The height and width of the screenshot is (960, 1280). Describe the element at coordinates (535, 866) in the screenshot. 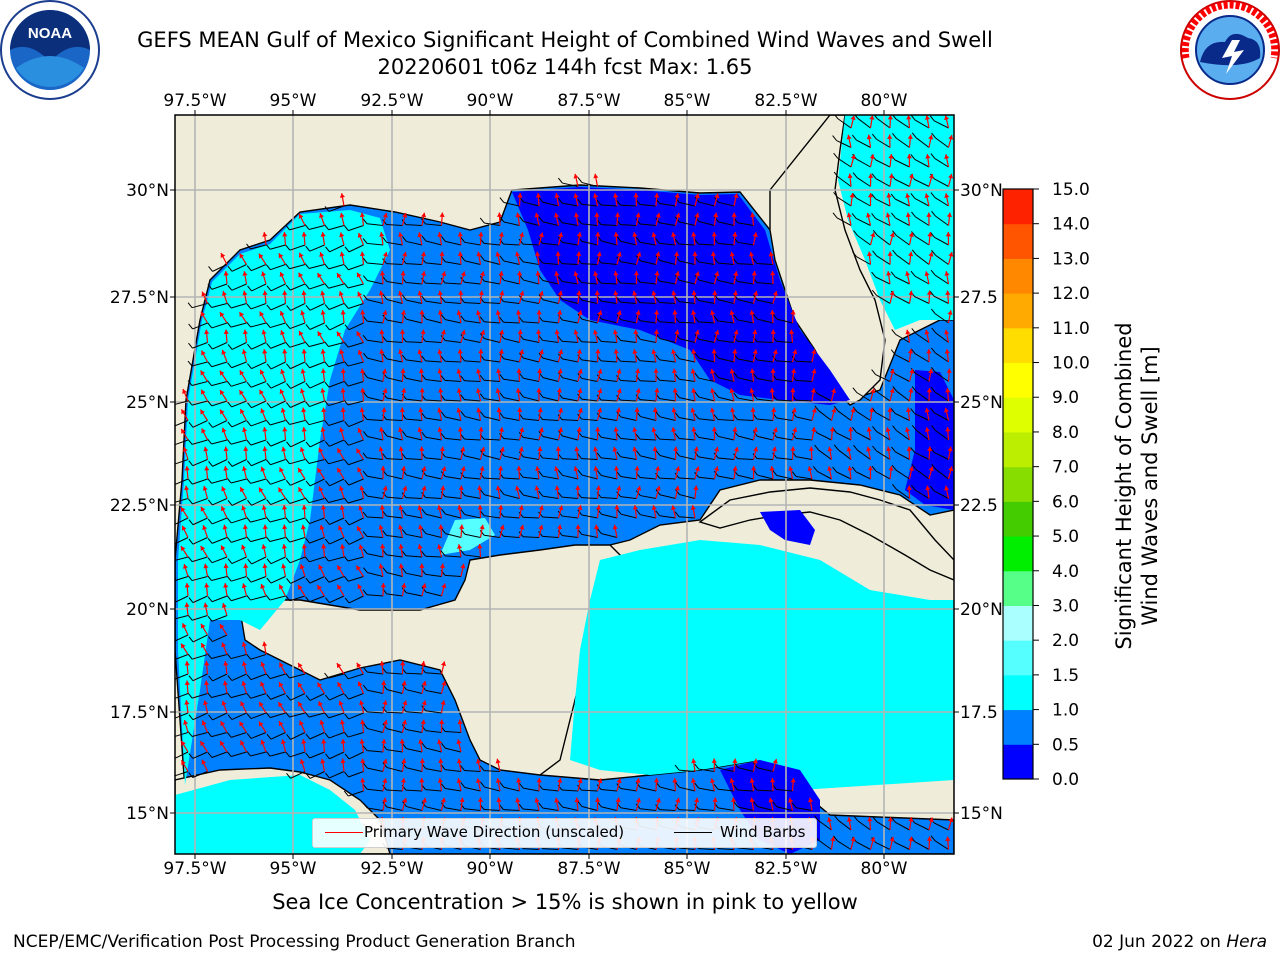

I see `lon-ticks-bottom: 97.5°W 95°W 92.5°W 90°W 87.5°W 85°W 82.5°W 80°W` at that location.